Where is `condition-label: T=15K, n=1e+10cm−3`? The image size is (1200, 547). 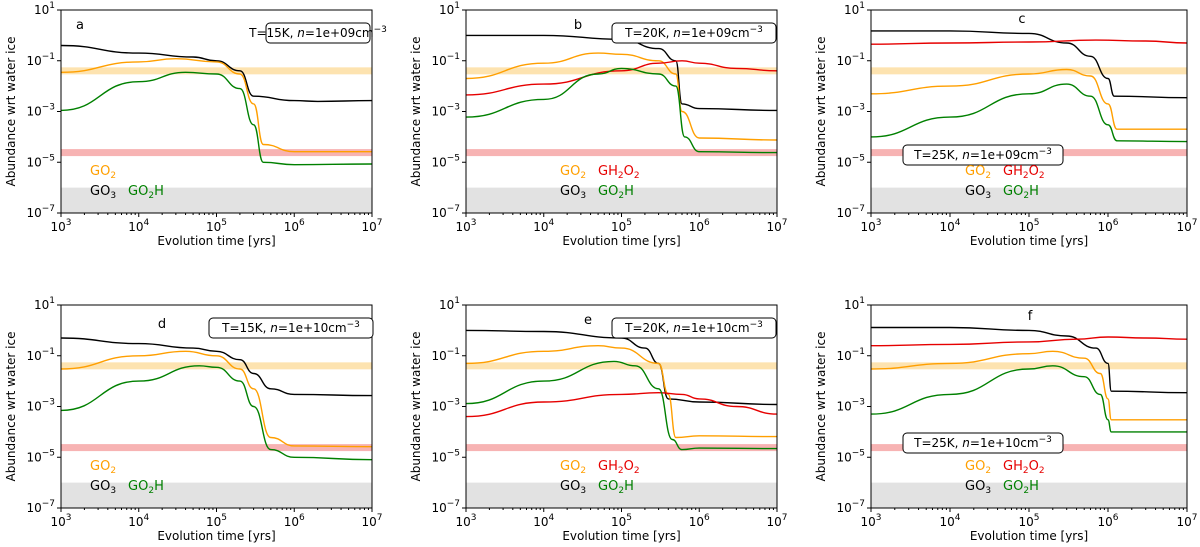 condition-label: T=15K, n=1e+10cm−3 is located at coordinates (290, 327).